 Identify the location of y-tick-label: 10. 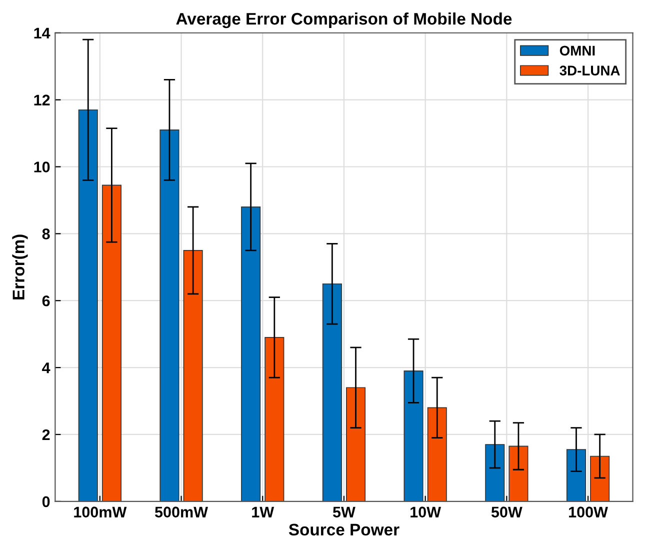
(42, 167).